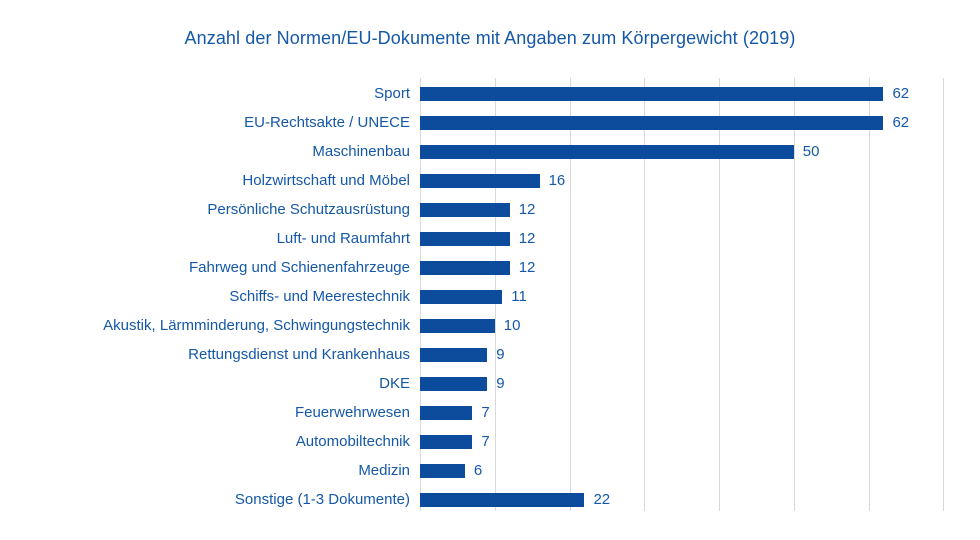  I want to click on chart-row: Fahrweg und Schienenfahrzeuge 12, so click(490, 267).